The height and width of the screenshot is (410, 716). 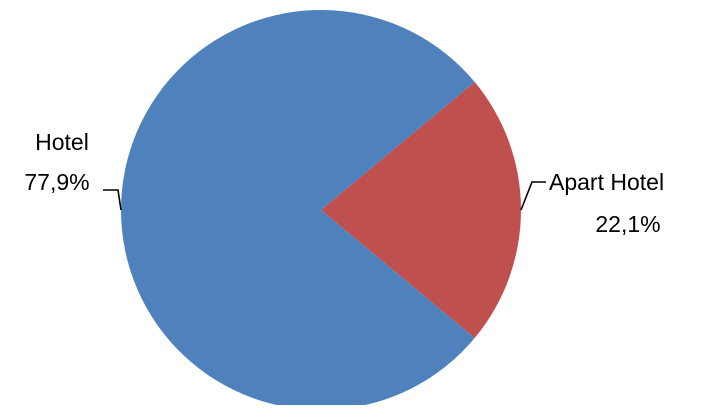 What do you see at coordinates (112, 200) in the screenshot?
I see `leader-line-hotel` at bounding box center [112, 200].